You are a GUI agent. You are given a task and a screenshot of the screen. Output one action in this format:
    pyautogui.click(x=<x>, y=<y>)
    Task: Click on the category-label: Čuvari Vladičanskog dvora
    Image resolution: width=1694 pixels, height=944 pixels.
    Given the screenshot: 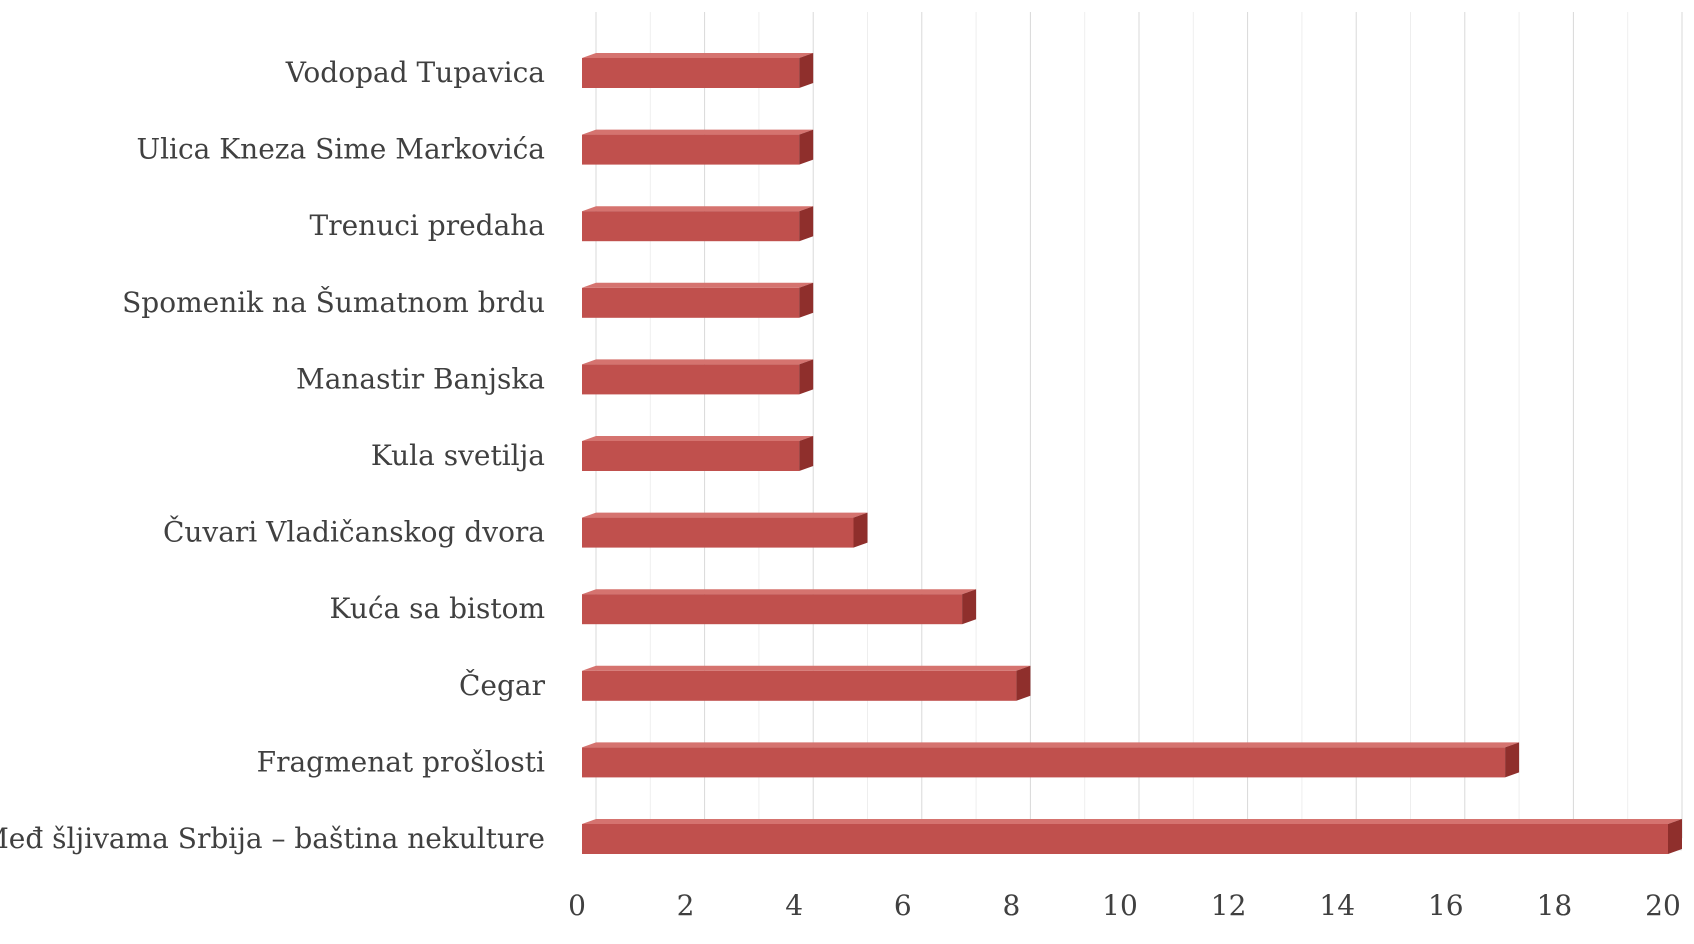 What is the action you would take?
    pyautogui.click(x=354, y=532)
    